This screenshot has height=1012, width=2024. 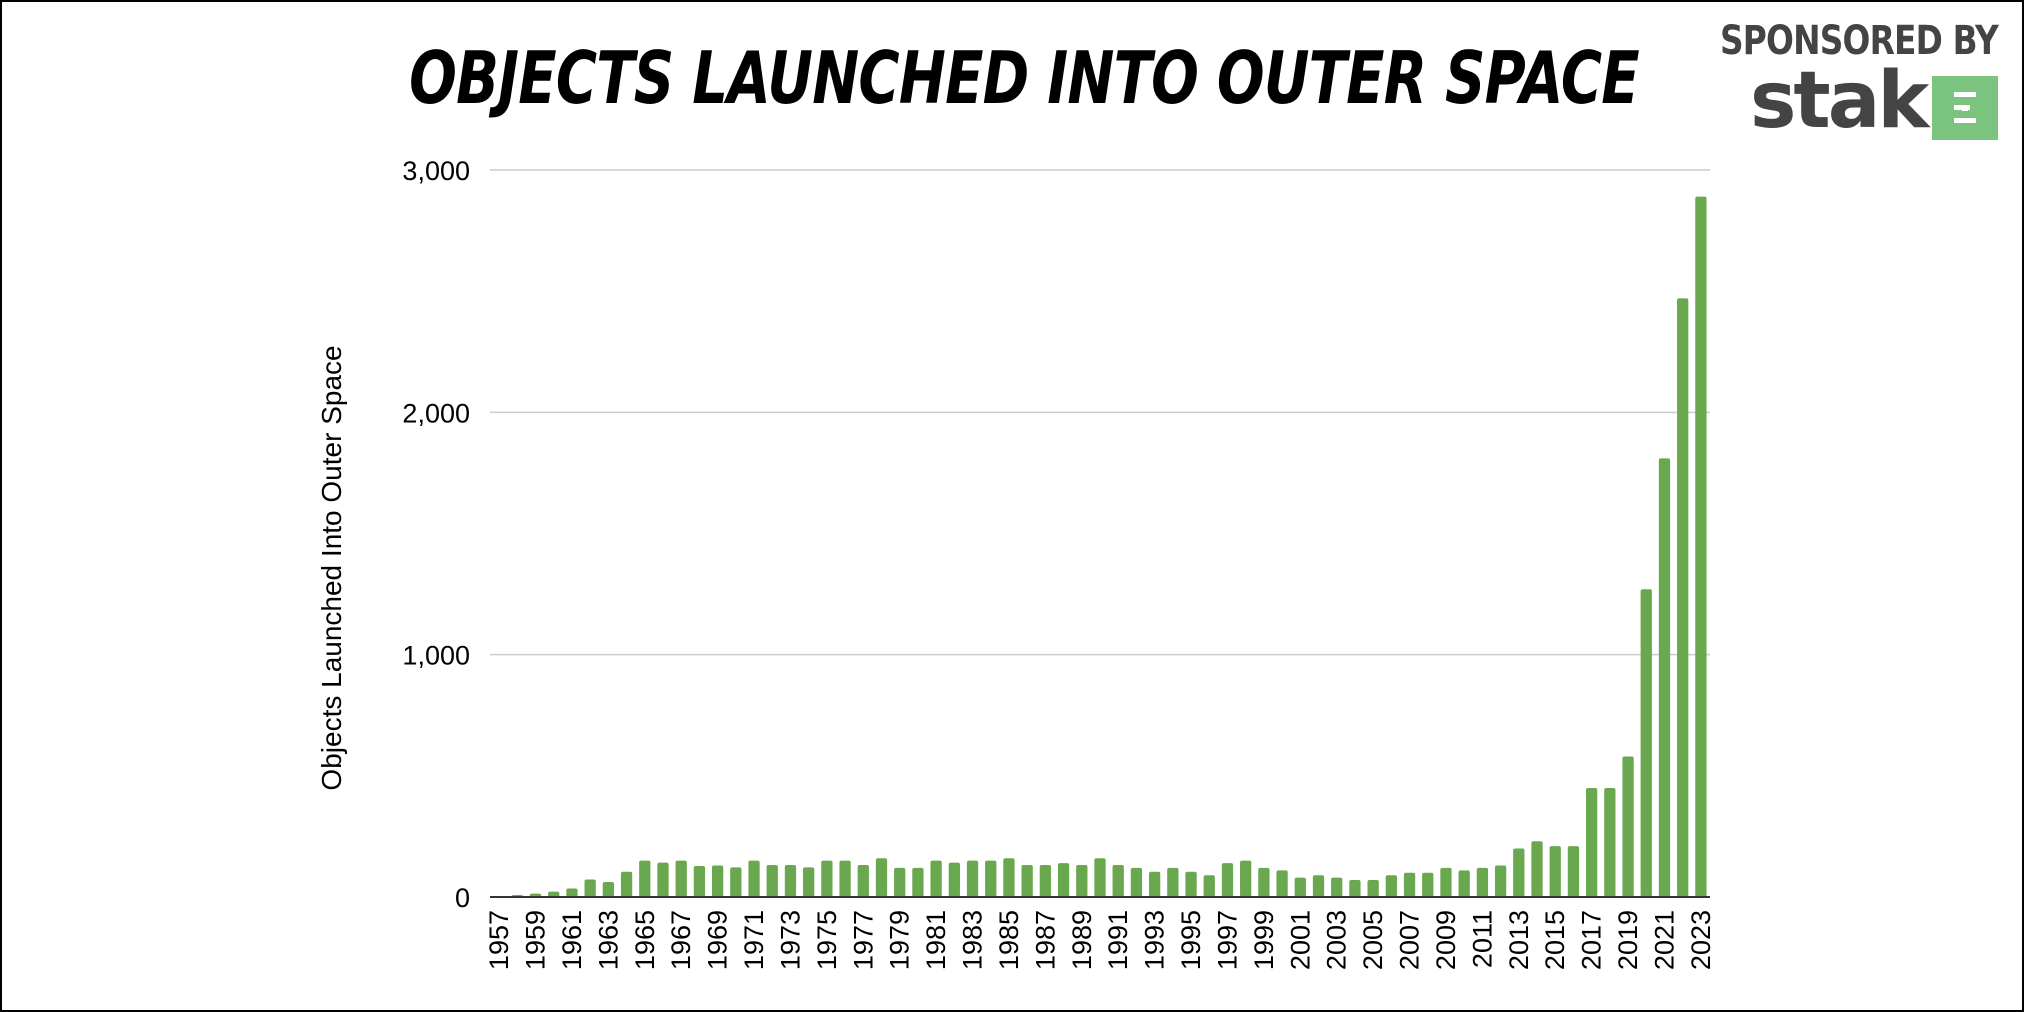 What do you see at coordinates (1573, 871) in the screenshot?
I see `bar-2016` at bounding box center [1573, 871].